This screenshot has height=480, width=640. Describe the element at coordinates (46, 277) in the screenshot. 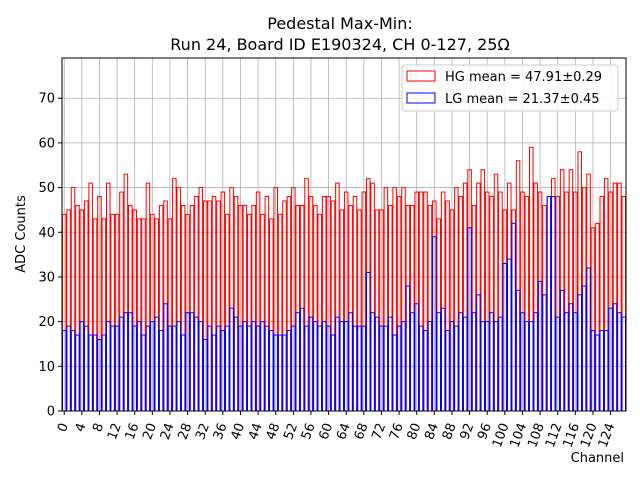

I see `y-tick-label: 30` at that location.